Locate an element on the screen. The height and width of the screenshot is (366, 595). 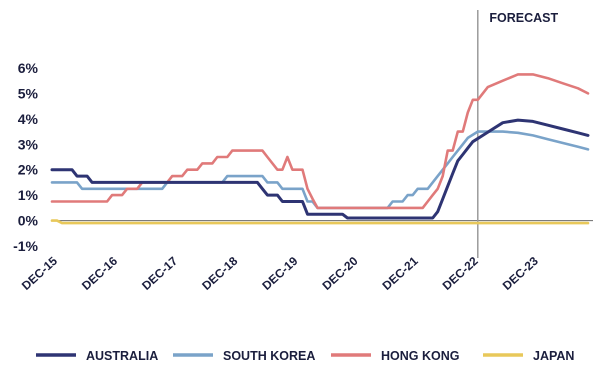
y-tick-label: 4% is located at coordinates (28, 119).